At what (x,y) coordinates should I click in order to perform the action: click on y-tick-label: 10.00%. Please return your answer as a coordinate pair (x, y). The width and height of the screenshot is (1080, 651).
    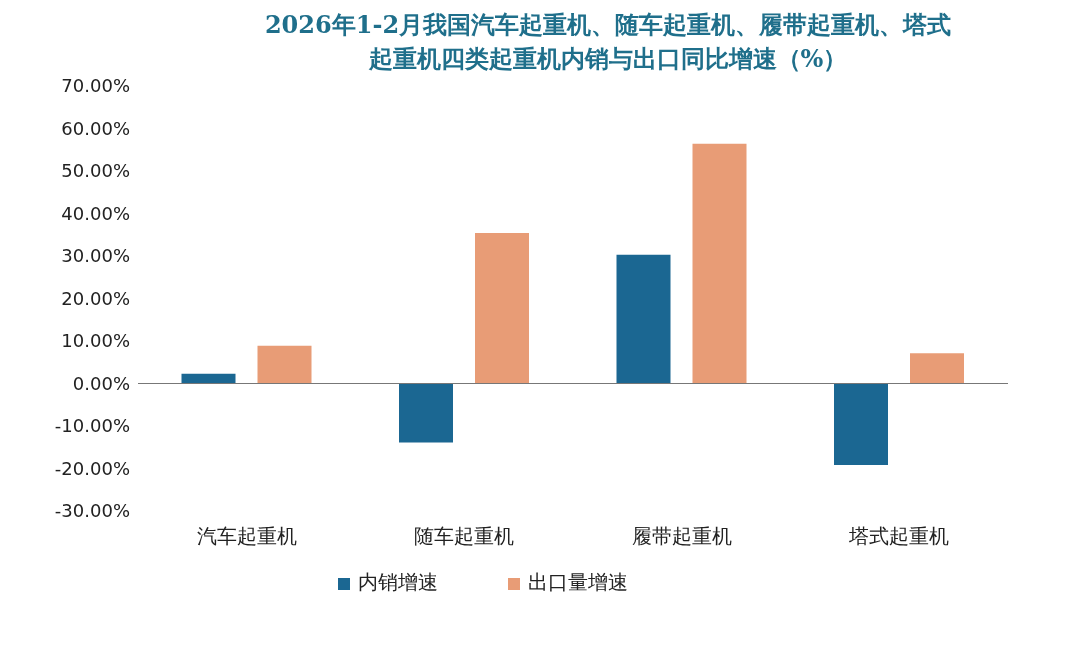
    Looking at the image, I should click on (95, 341).